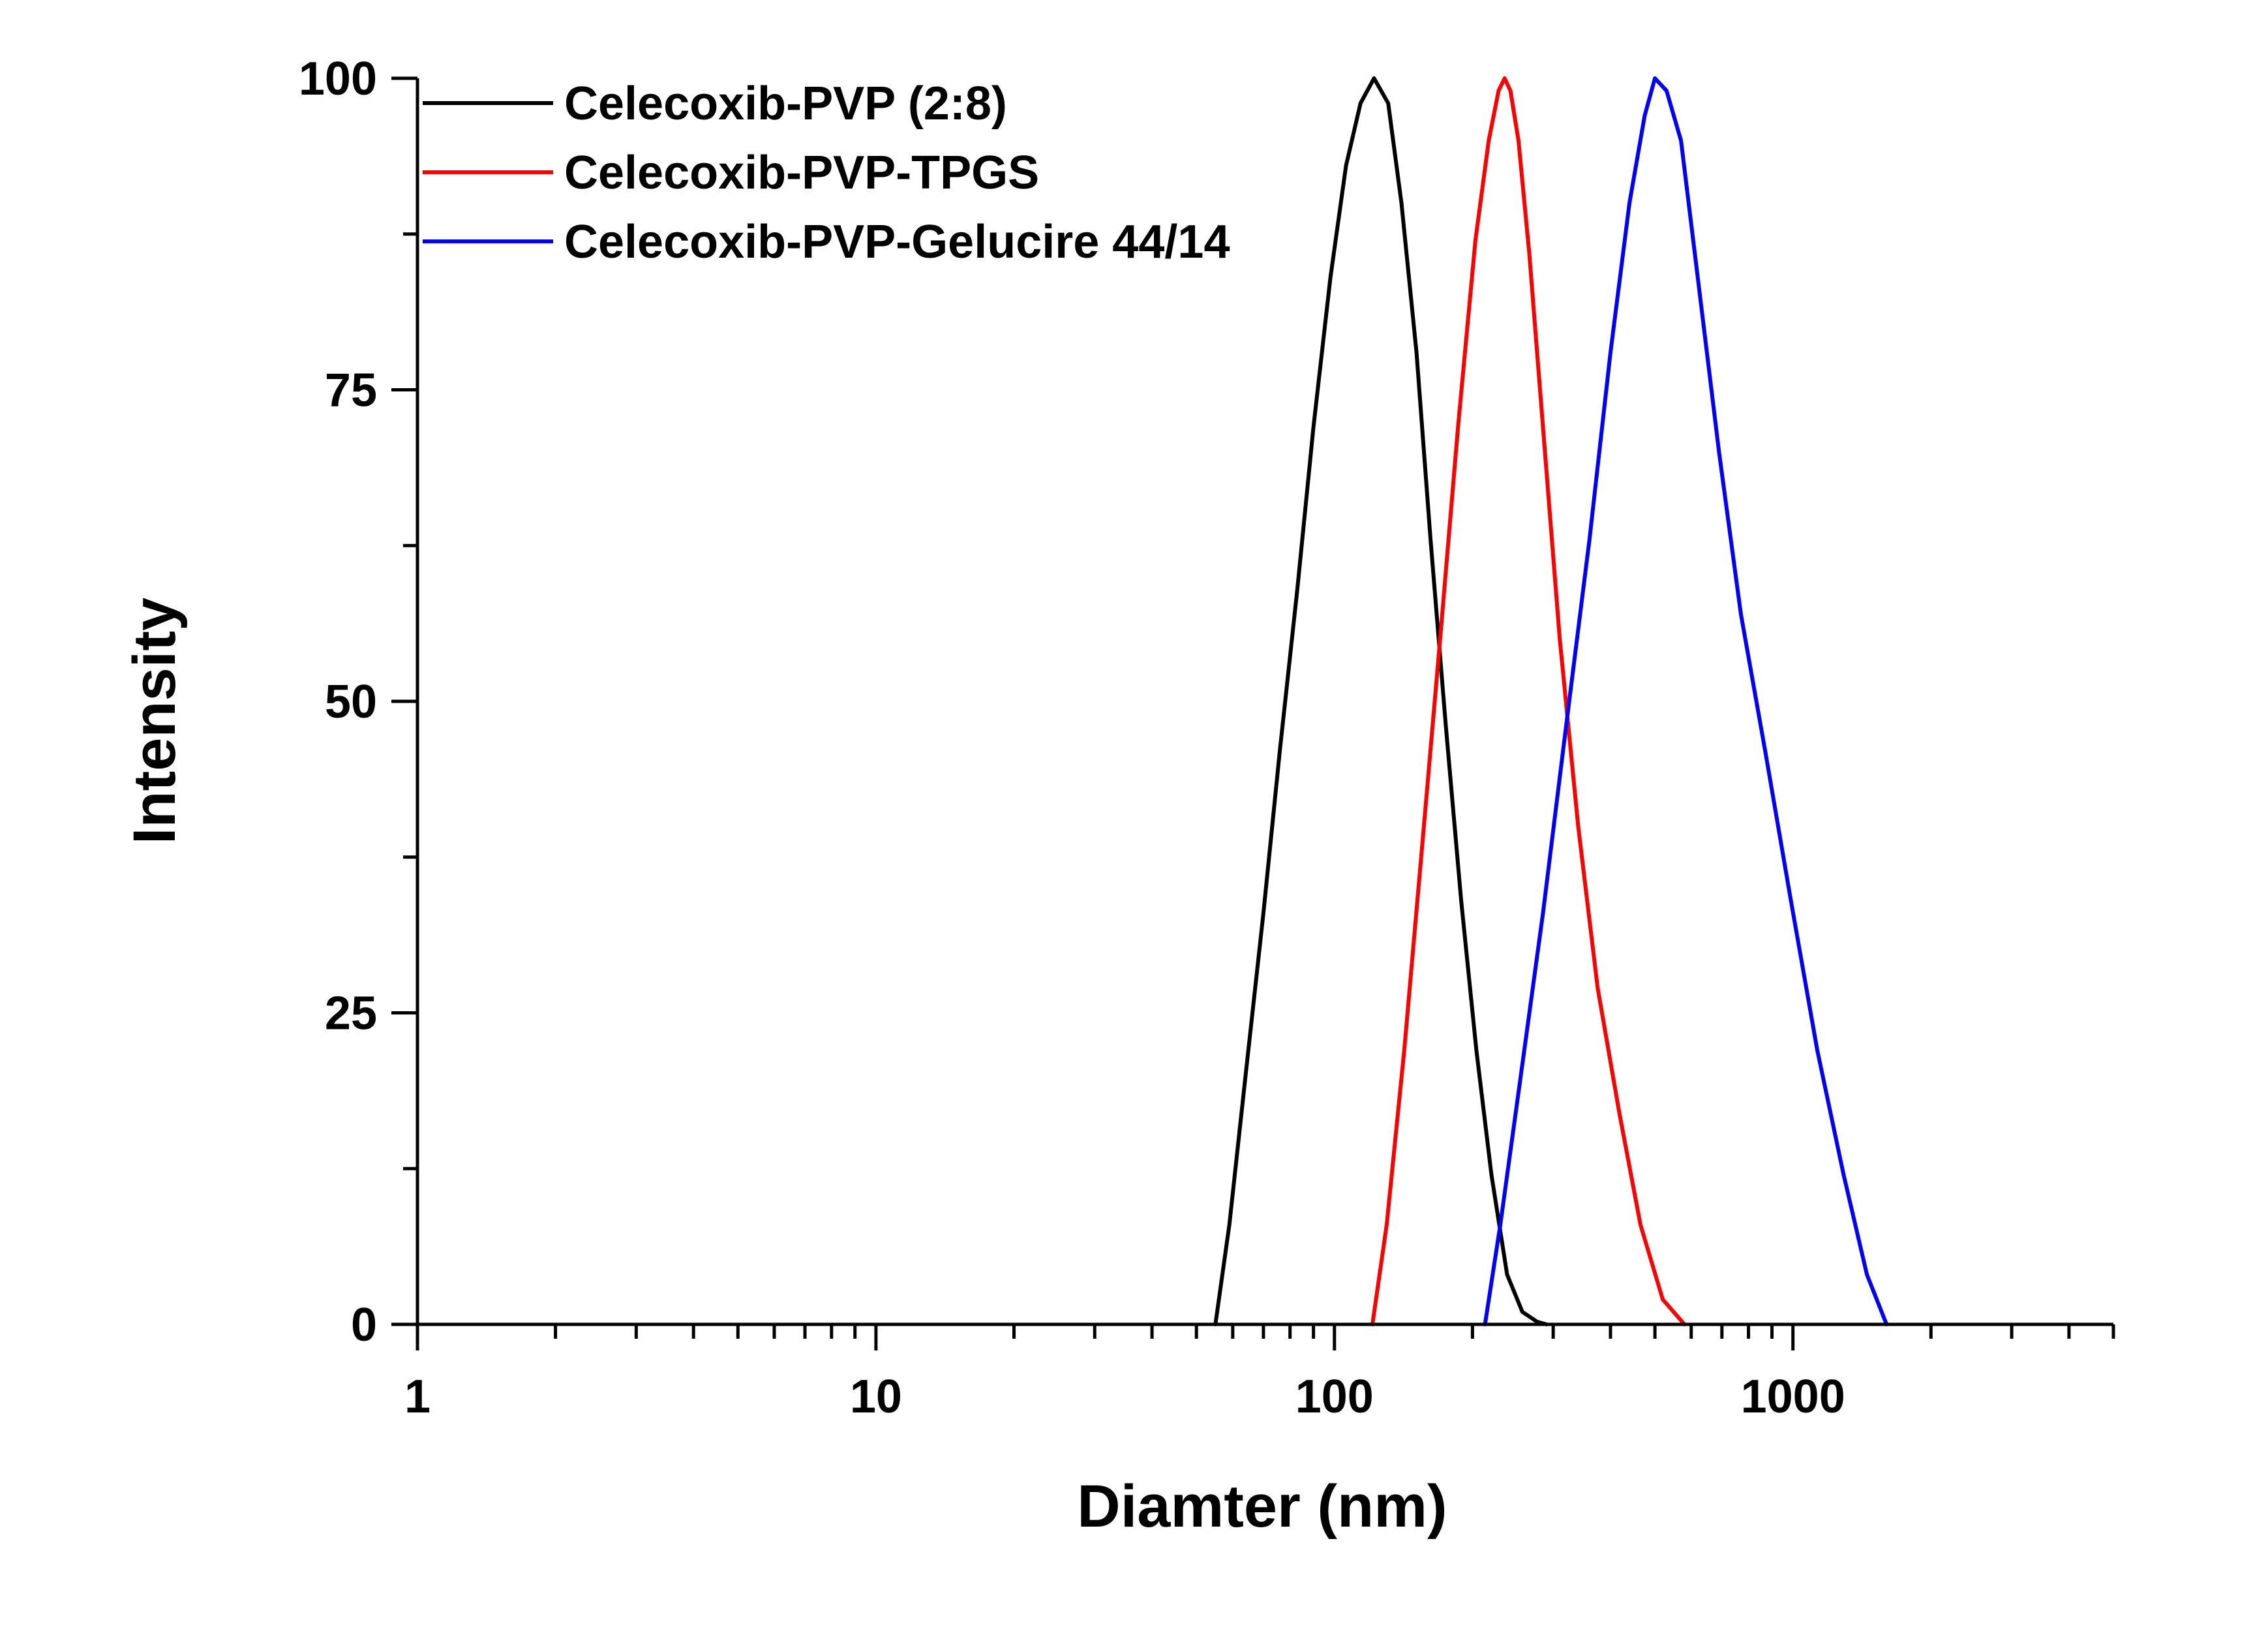 This screenshot has height=1631, width=2268. I want to click on legend-label-1: Celecoxib-PVP (2:8), so click(785, 104).